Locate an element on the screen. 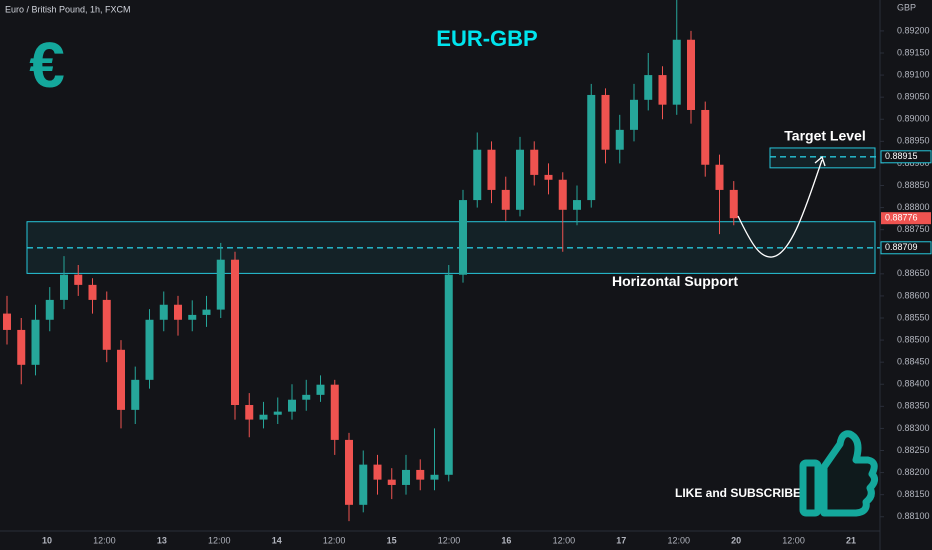  y-tick-label: 0.88450 is located at coordinates (913, 362).